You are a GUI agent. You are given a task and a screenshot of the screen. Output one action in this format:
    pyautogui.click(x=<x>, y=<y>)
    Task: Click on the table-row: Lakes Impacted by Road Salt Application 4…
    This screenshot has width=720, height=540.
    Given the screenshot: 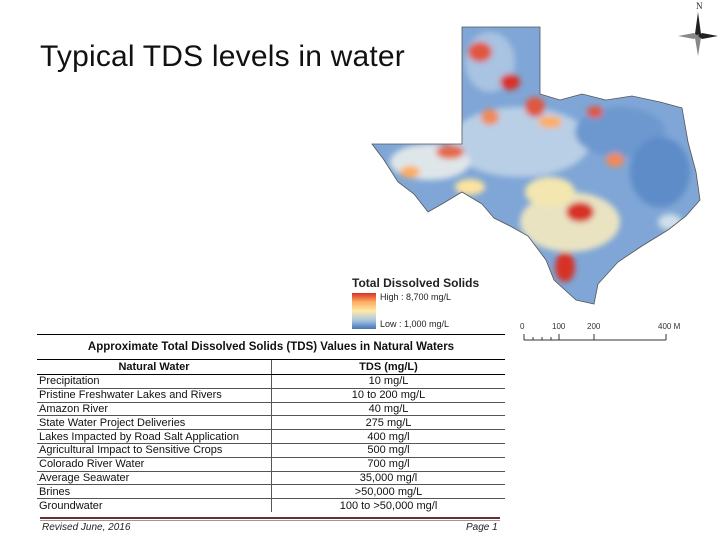 What is the action you would take?
    pyautogui.click(x=271, y=436)
    